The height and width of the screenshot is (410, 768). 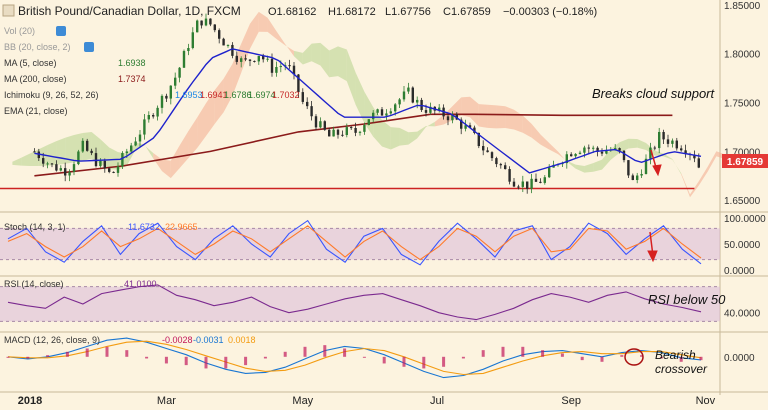 I want to click on price-axis, so click(x=744, y=205).